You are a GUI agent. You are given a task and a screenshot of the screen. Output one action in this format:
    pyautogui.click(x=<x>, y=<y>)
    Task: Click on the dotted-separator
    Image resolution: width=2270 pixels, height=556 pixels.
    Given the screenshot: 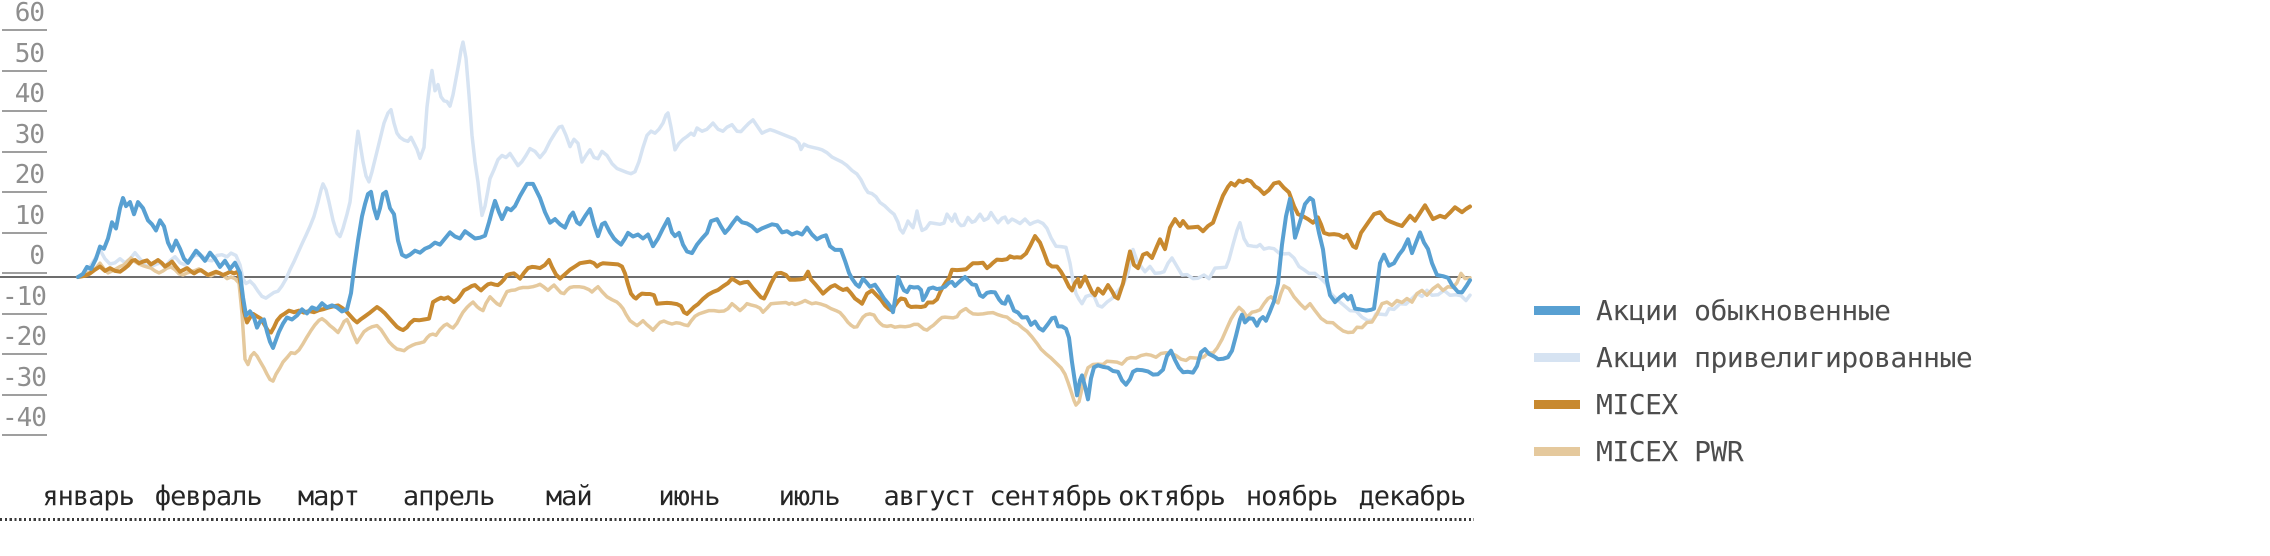 What is the action you would take?
    pyautogui.click(x=737, y=519)
    